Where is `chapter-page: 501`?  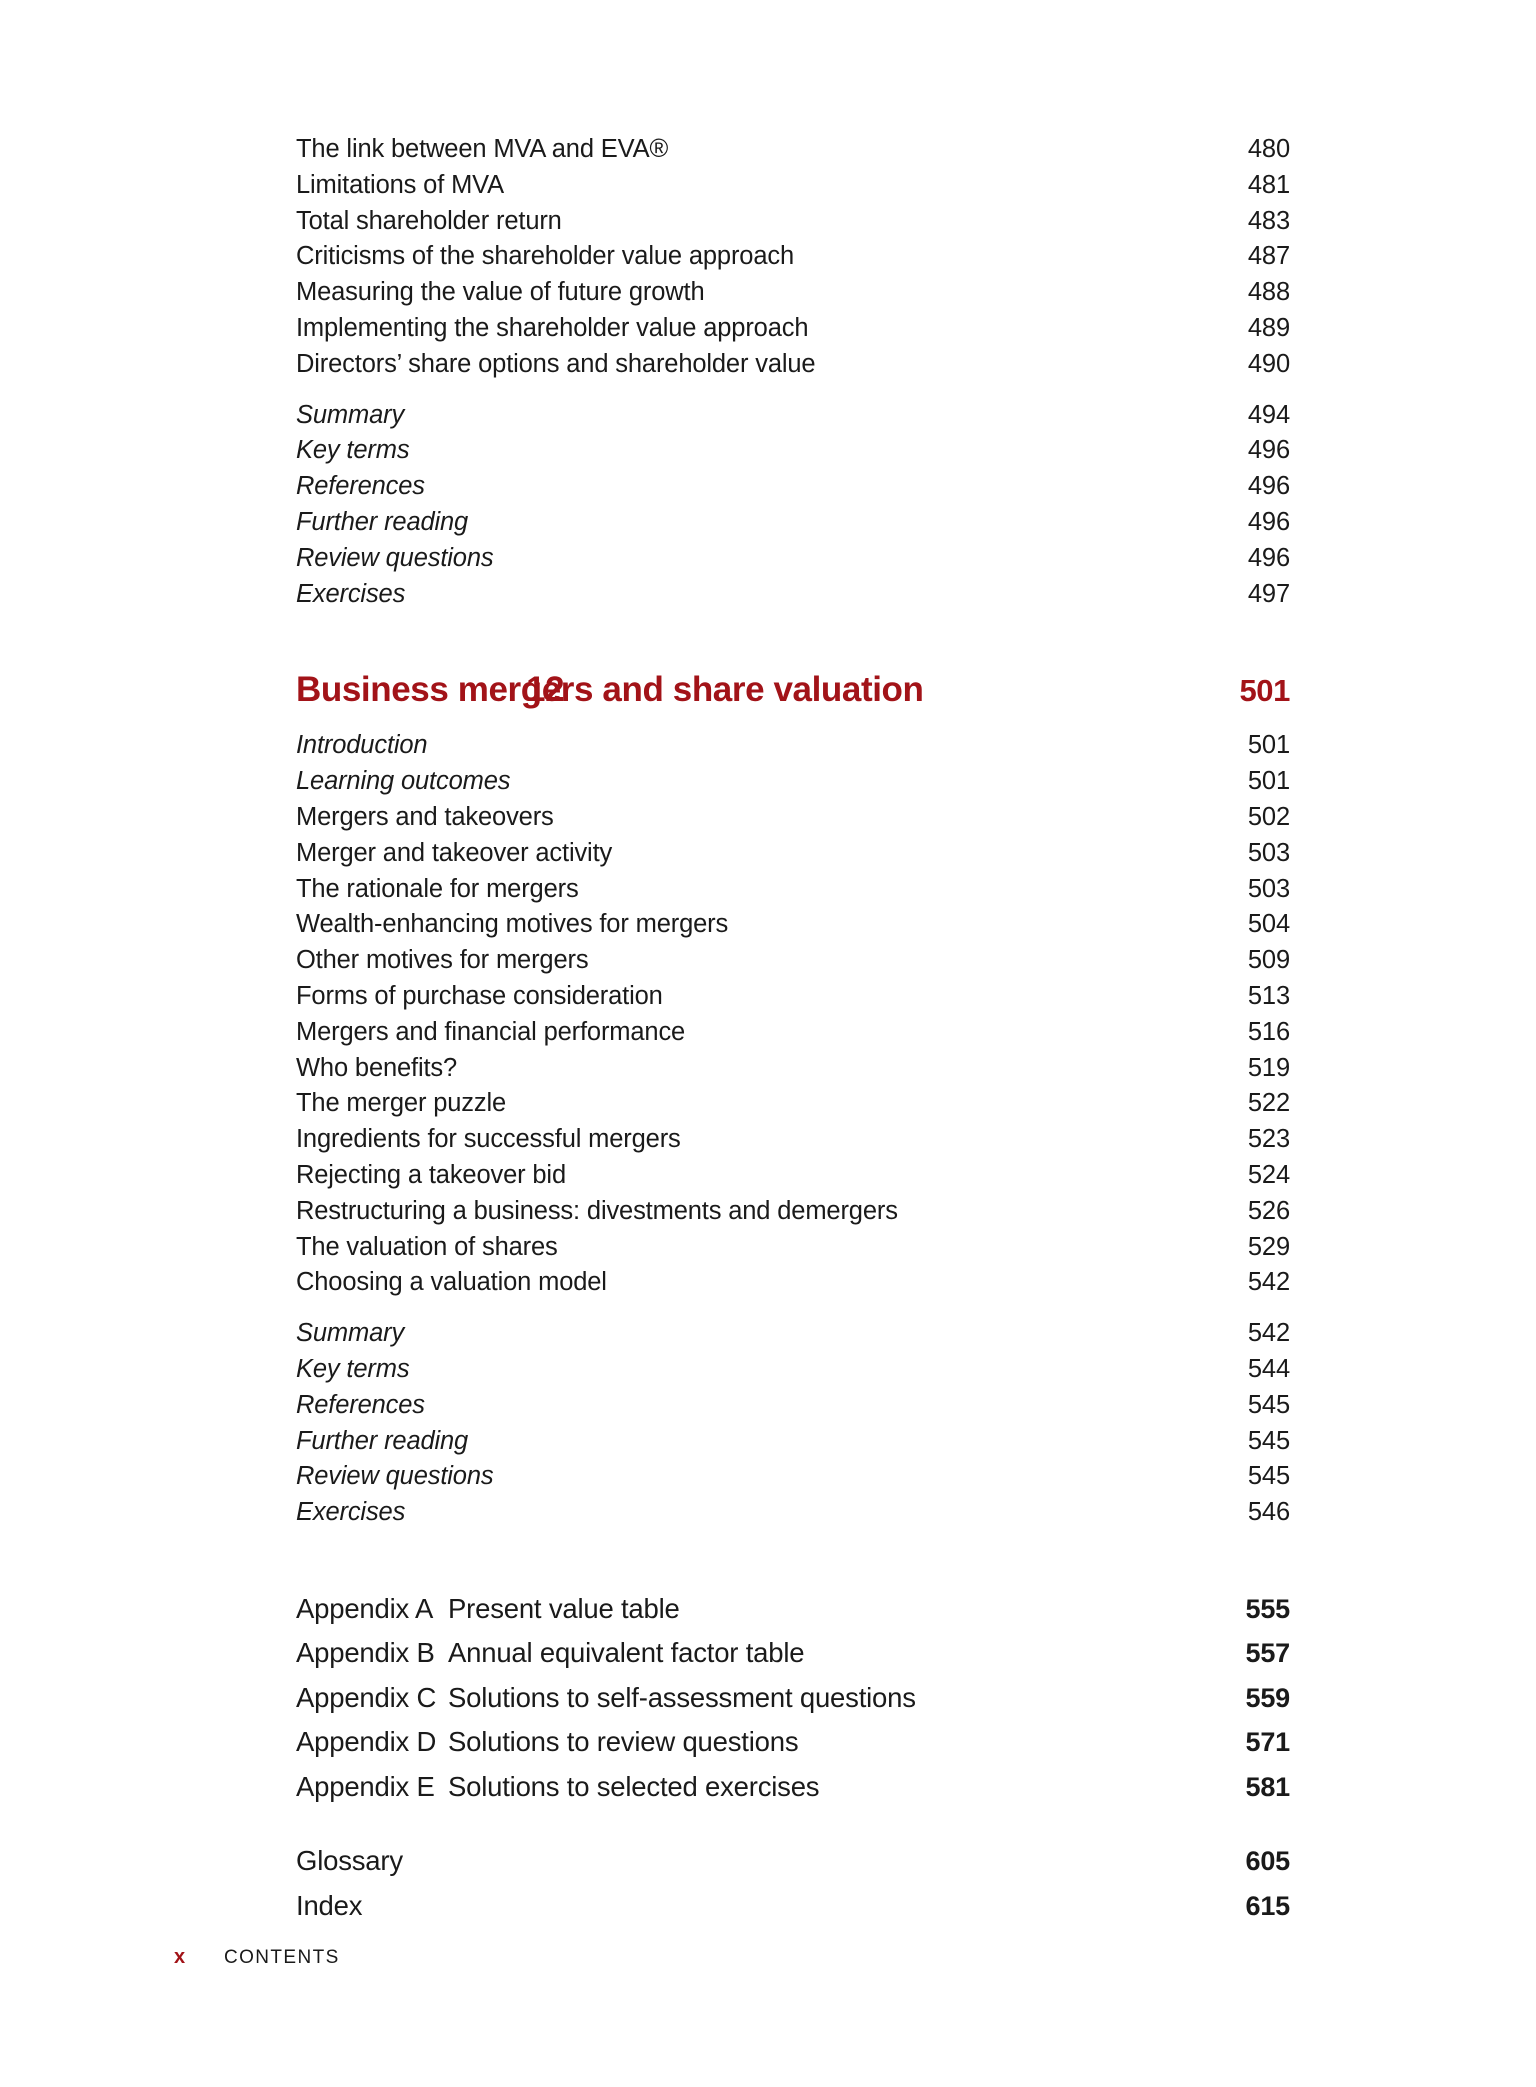 chapter-page: 501 is located at coordinates (1264, 691).